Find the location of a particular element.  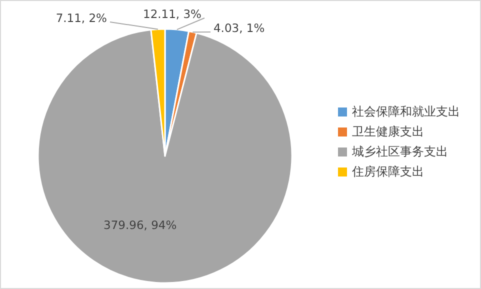

data-label: 7.11, 2% is located at coordinates (82, 18).